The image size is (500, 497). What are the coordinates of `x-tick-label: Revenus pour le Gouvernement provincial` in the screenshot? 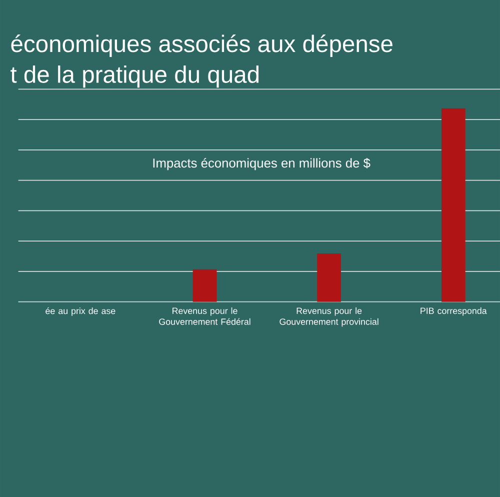 It's located at (329, 317).